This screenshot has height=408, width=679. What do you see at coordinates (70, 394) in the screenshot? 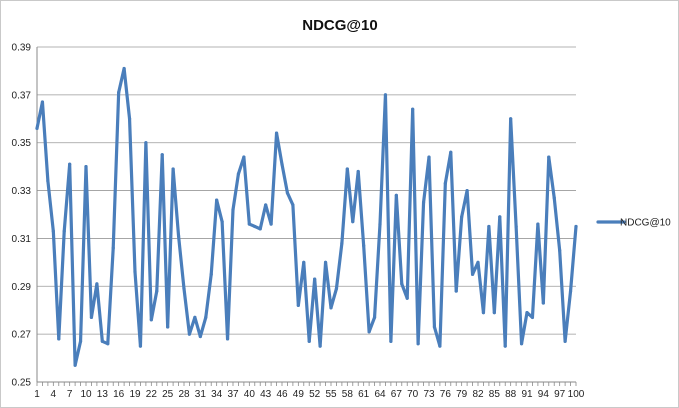
I see `x-tick-label: 7` at bounding box center [70, 394].